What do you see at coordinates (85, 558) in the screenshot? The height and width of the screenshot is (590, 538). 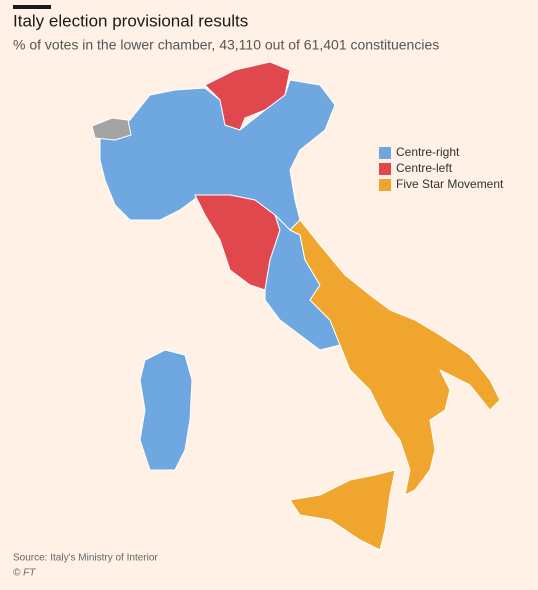 I see `source: Source: Italy's Ministry of Interior` at bounding box center [85, 558].